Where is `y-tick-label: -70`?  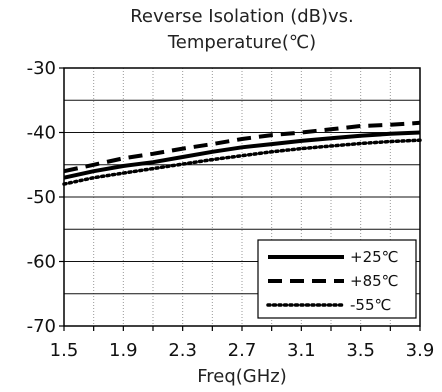 y-tick-label: -70 is located at coordinates (41, 326).